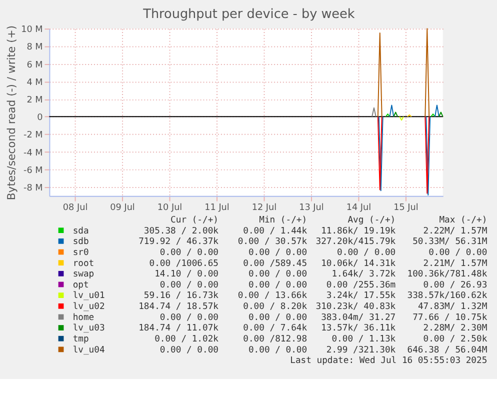 The image size is (497, 407). I want to click on y-tick-label: 6 M, so click(34, 65).